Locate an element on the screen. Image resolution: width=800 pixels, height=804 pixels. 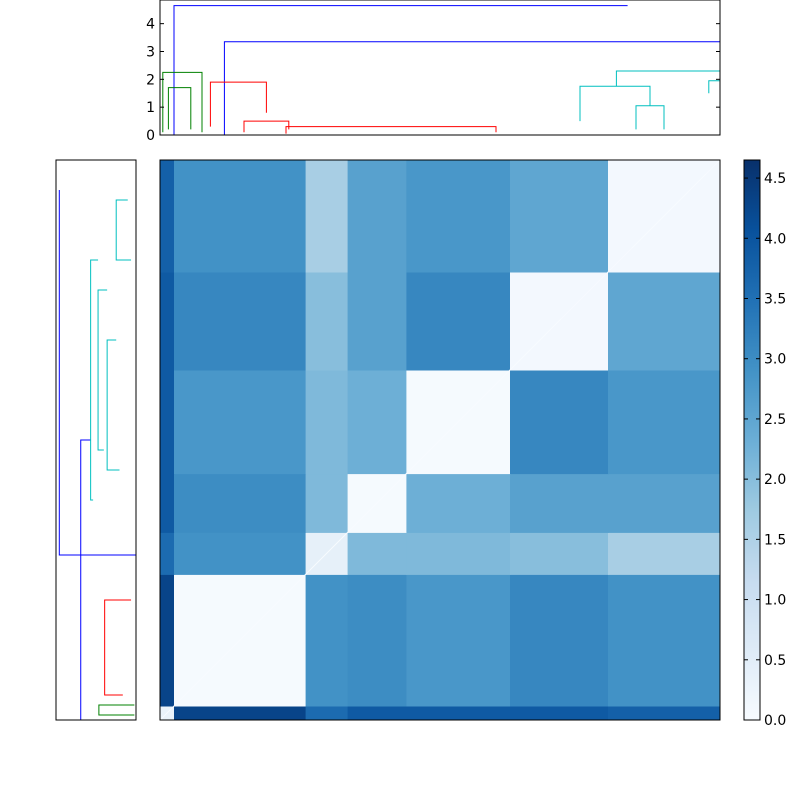
colorbar-ticks: 0.0 0.5 1.0 1.5 2.0 2.5 3.0 3.5 4.0 4.5 is located at coordinates (765, 450).